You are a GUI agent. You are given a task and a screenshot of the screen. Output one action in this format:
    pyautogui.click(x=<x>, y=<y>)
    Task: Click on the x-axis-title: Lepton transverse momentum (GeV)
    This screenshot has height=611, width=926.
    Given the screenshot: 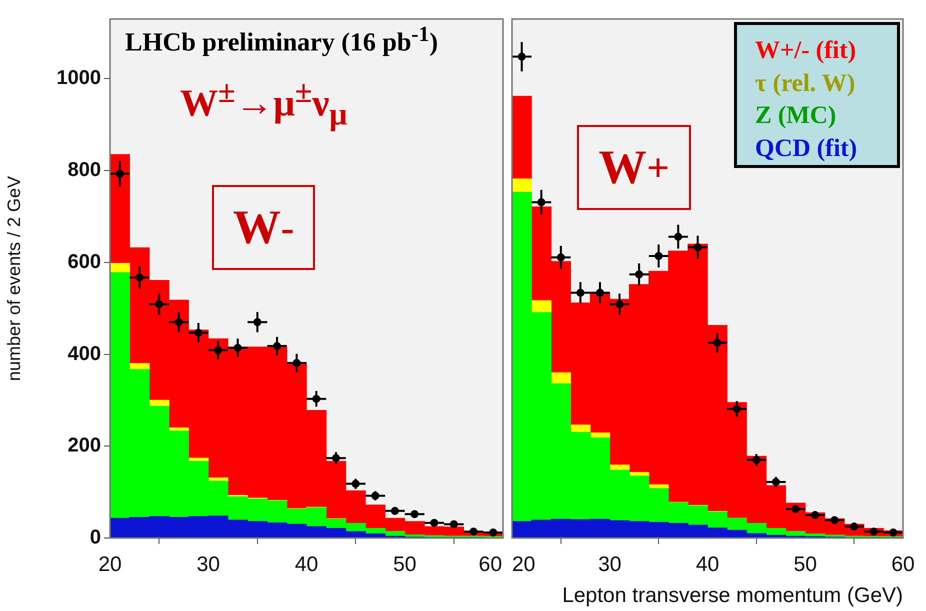 What is the action you would take?
    pyautogui.click(x=732, y=596)
    